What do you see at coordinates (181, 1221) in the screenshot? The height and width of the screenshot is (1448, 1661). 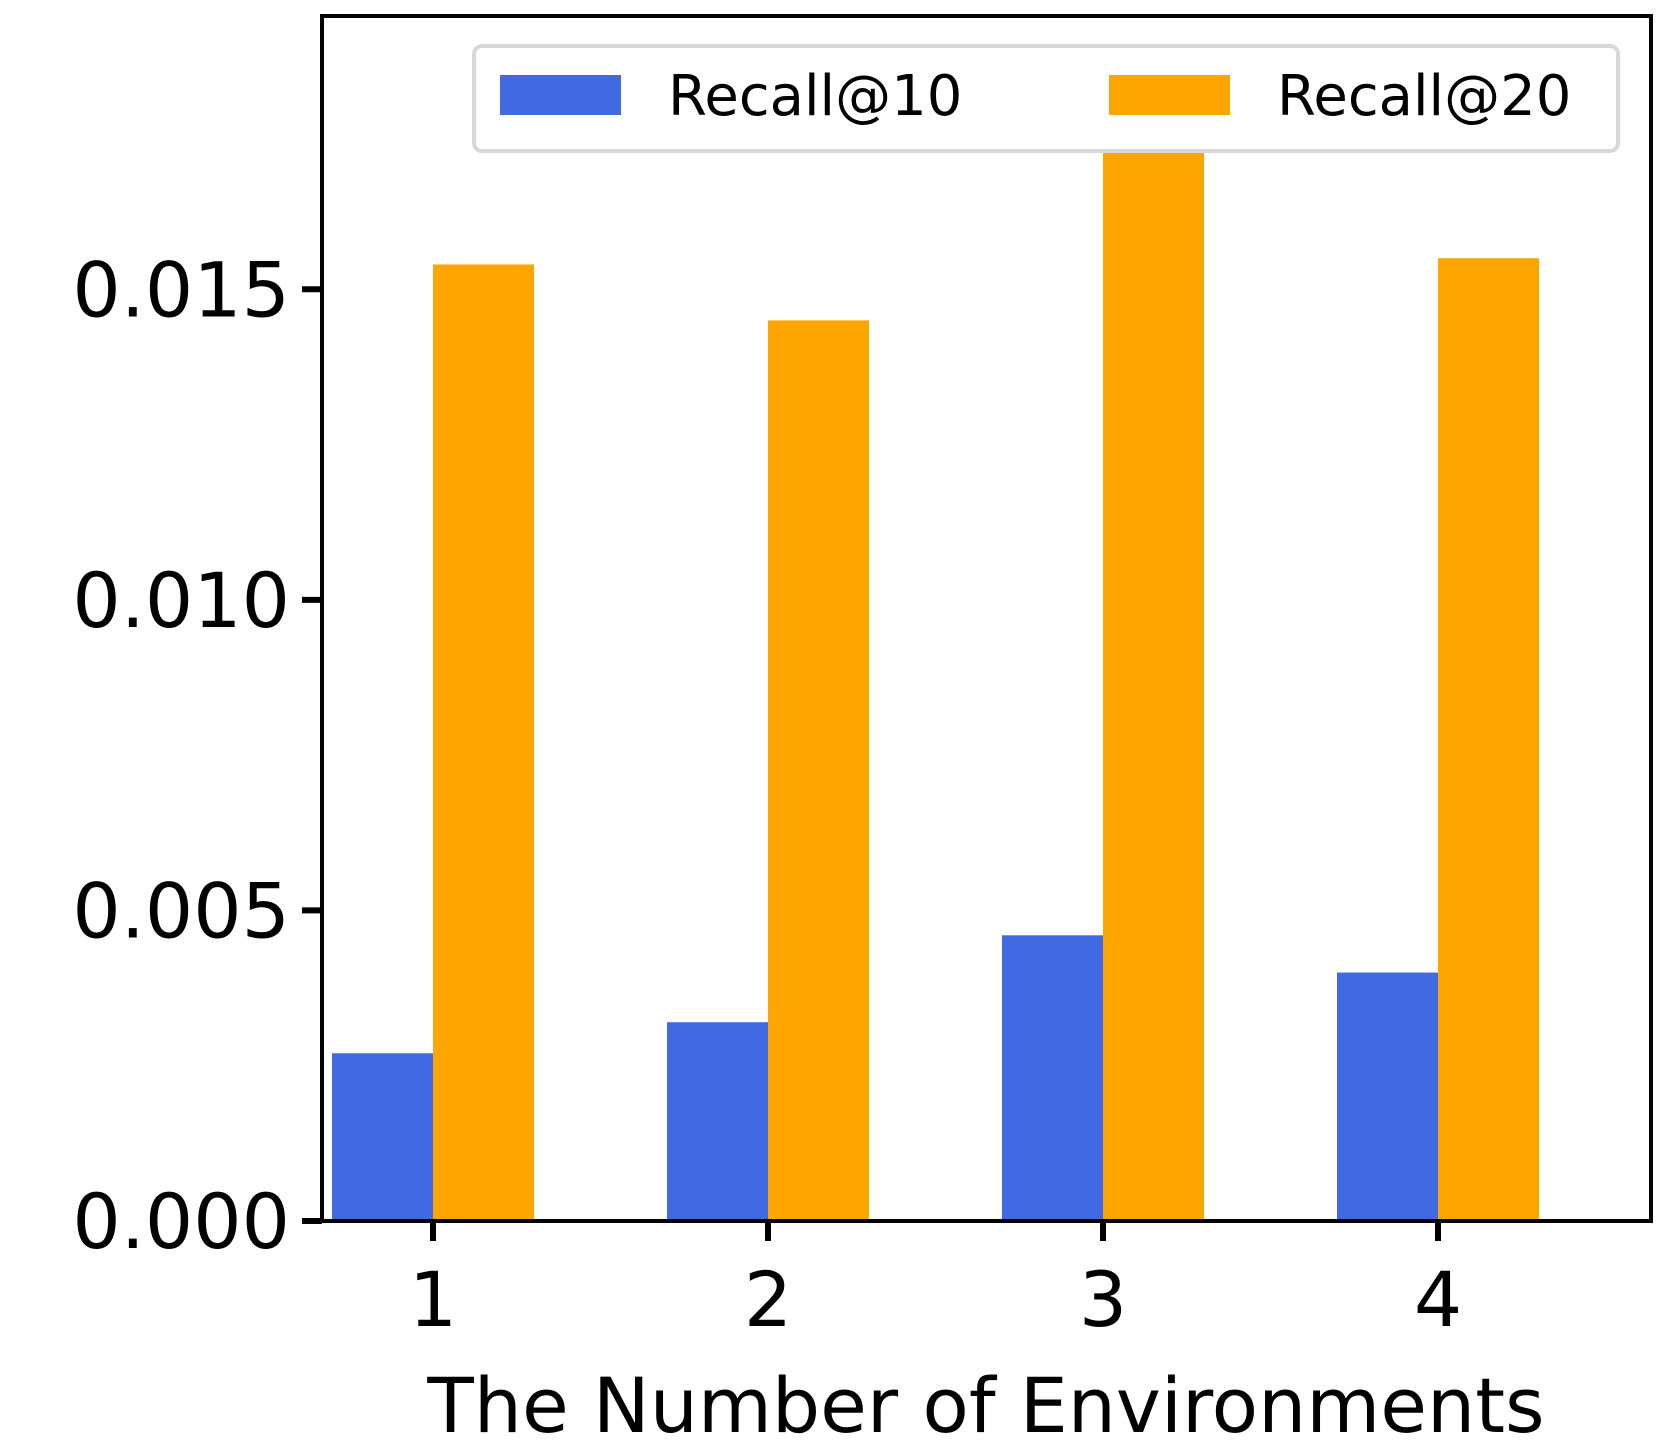 I see `y-tick-label: 0.000` at bounding box center [181, 1221].